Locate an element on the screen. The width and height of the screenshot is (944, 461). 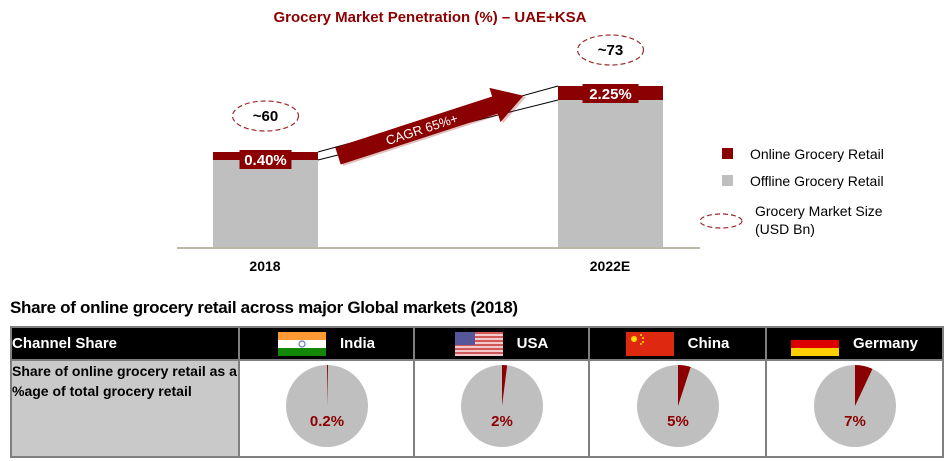
pie-online-slice-India is located at coordinates (327, 385).